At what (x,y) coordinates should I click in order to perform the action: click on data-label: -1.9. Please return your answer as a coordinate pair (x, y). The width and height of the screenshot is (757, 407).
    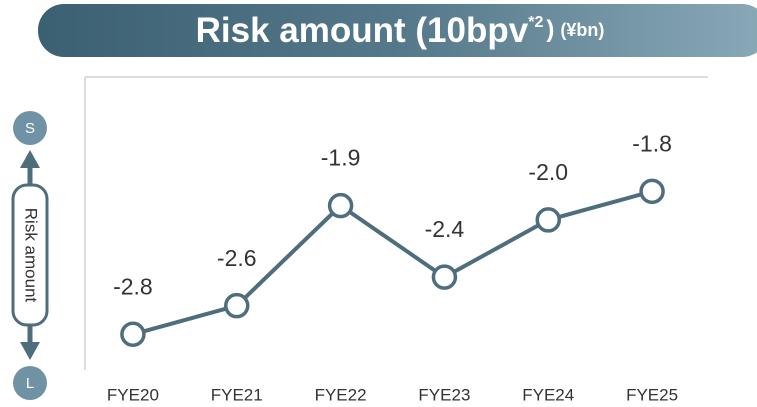
    Looking at the image, I should click on (341, 158).